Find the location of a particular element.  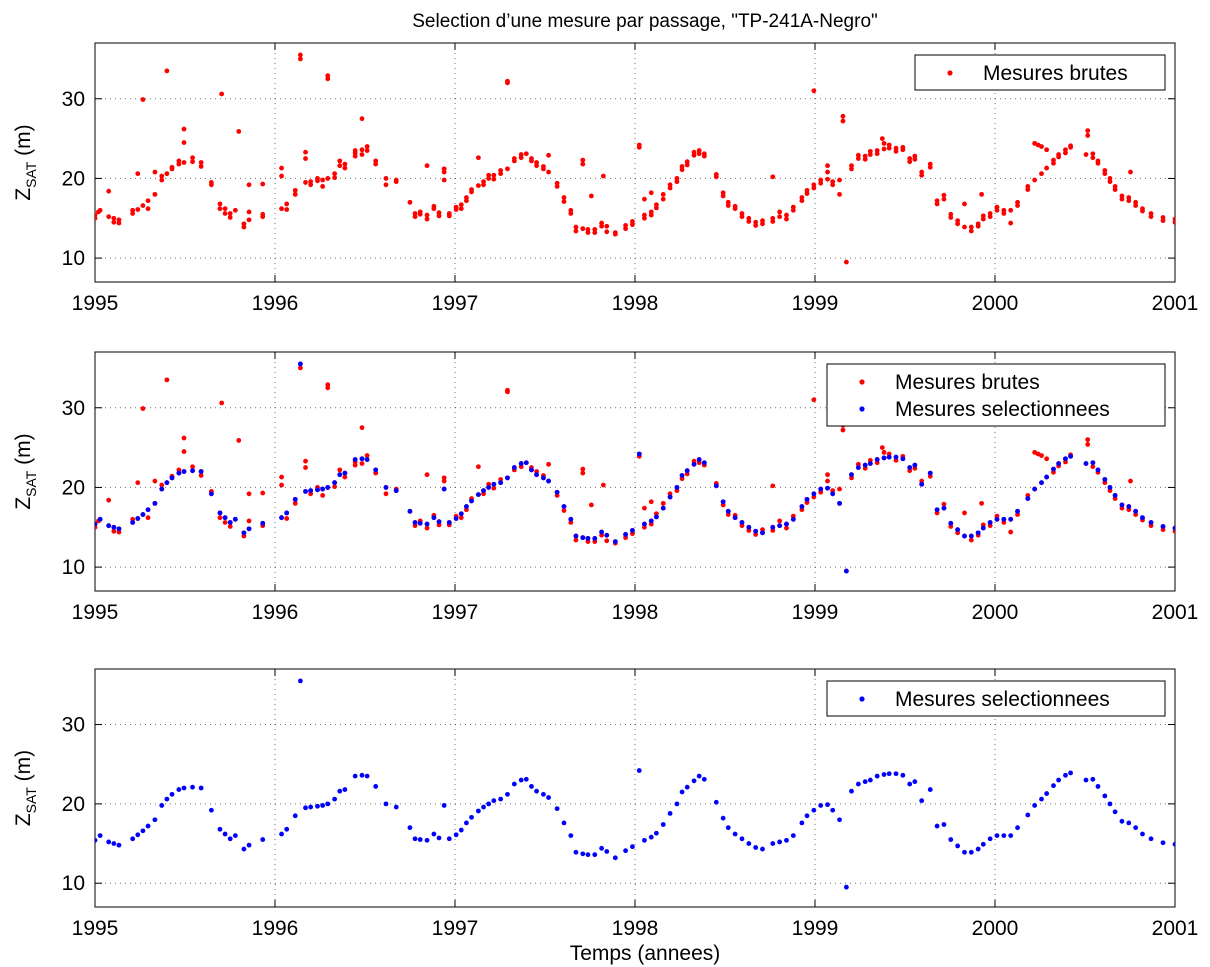

legend-entry: Mesures selectionnees is located at coordinates (1002, 699).